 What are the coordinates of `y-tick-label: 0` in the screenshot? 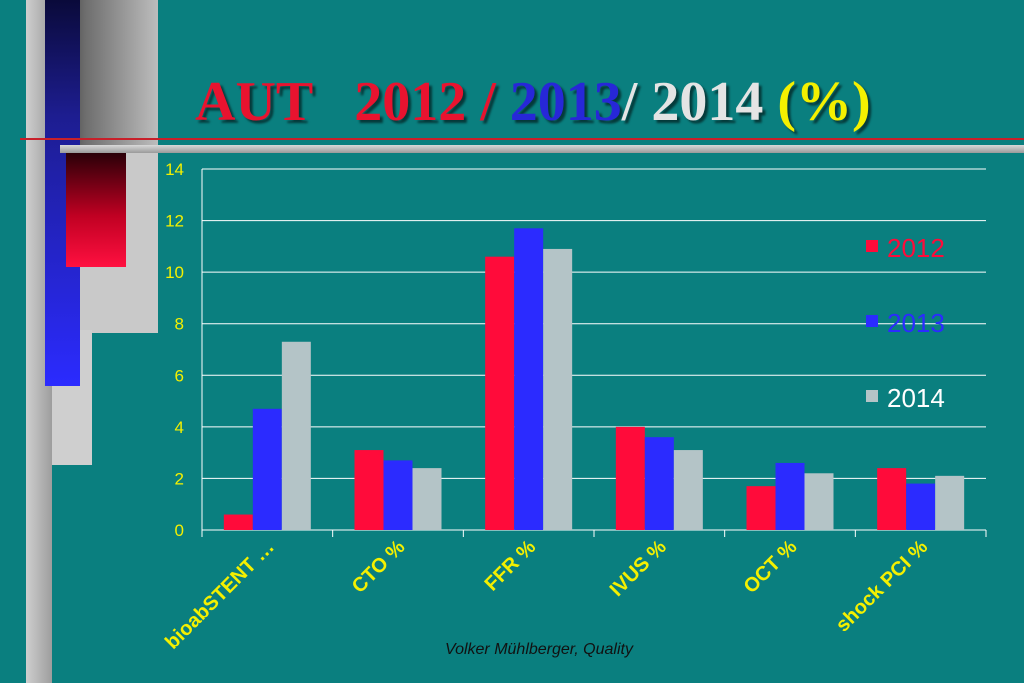 It's located at (179, 530).